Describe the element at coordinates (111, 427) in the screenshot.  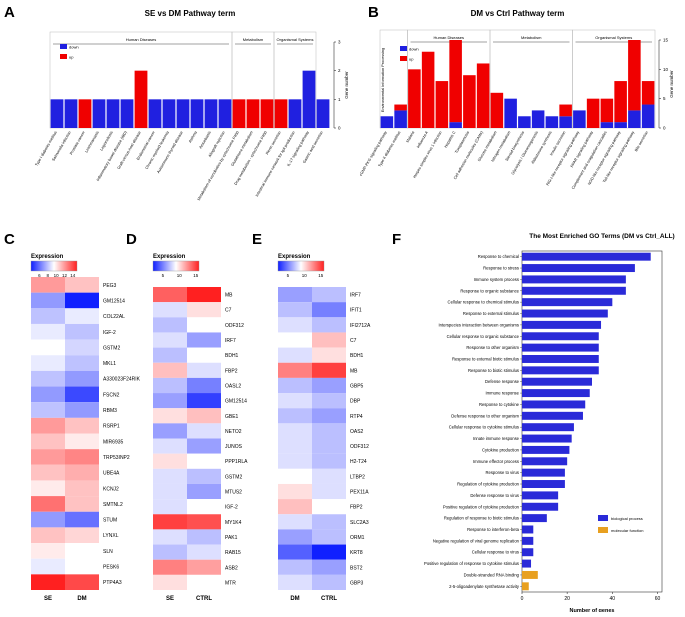
I see `panel-c-row-label: RSRP1` at that location.